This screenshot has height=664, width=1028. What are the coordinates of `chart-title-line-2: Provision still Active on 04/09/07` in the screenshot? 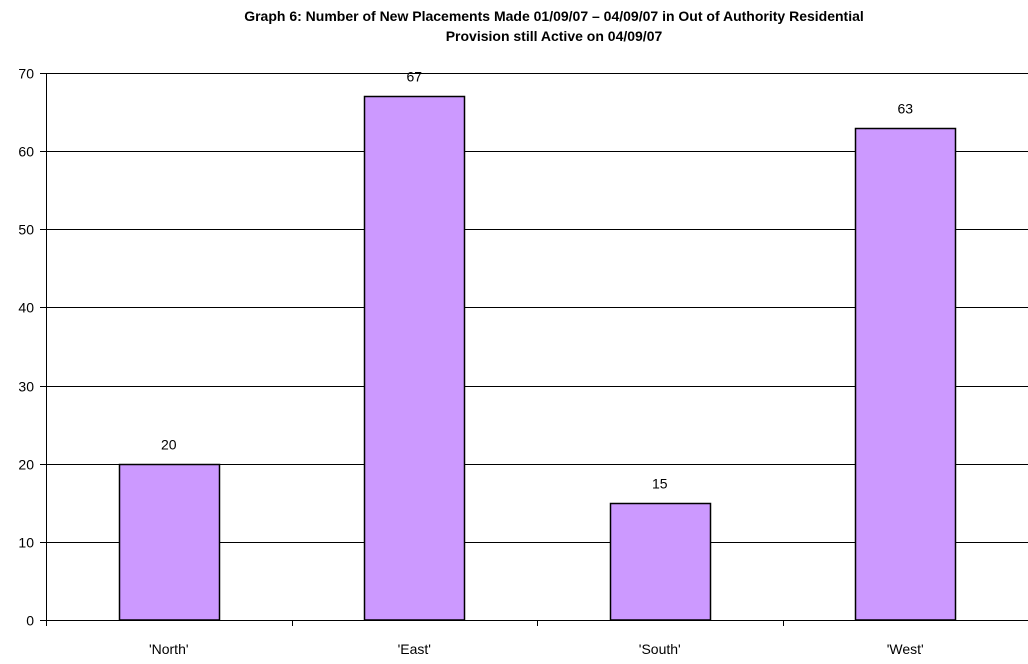 It's located at (554, 36).